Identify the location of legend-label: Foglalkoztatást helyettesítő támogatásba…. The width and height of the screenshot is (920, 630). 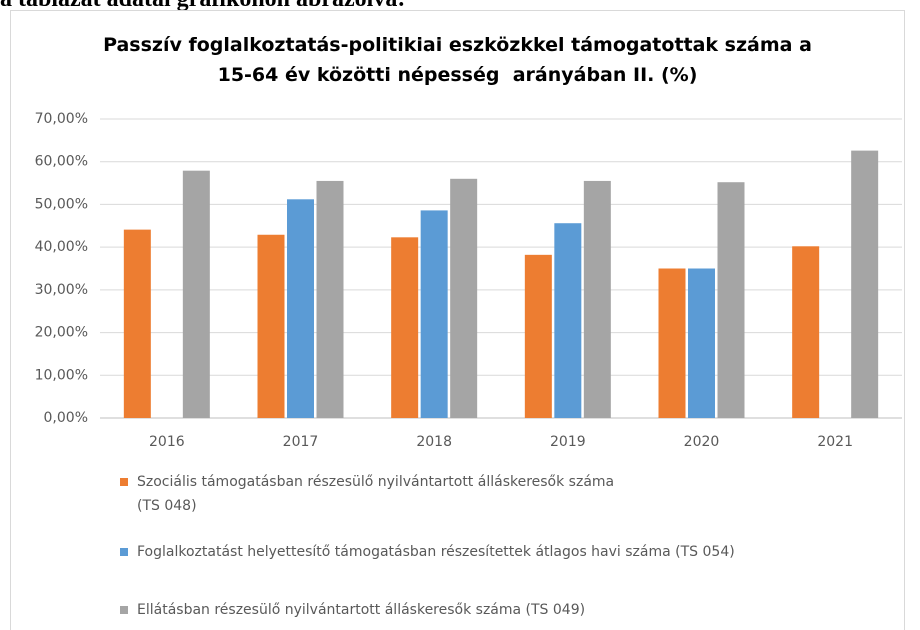
(436, 552).